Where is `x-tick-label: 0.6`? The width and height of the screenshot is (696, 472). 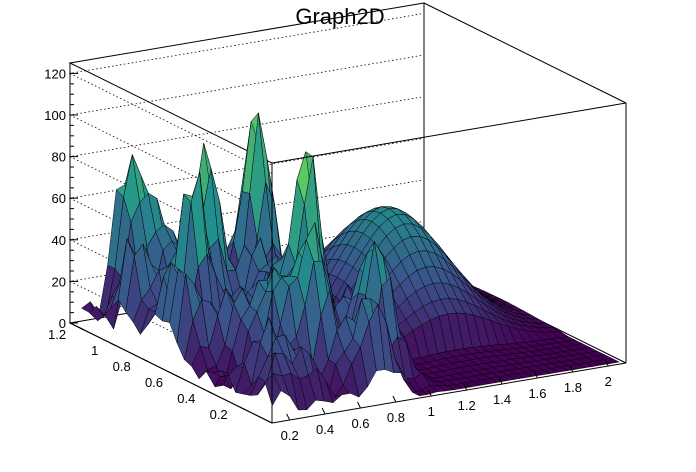 x-tick-label: 0.6 is located at coordinates (360, 423).